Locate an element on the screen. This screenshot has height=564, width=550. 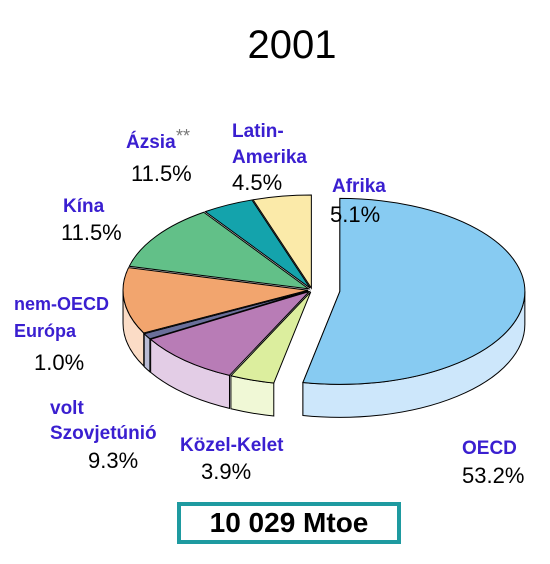
slice-side-nem-oecd-europa is located at coordinates (147, 352).